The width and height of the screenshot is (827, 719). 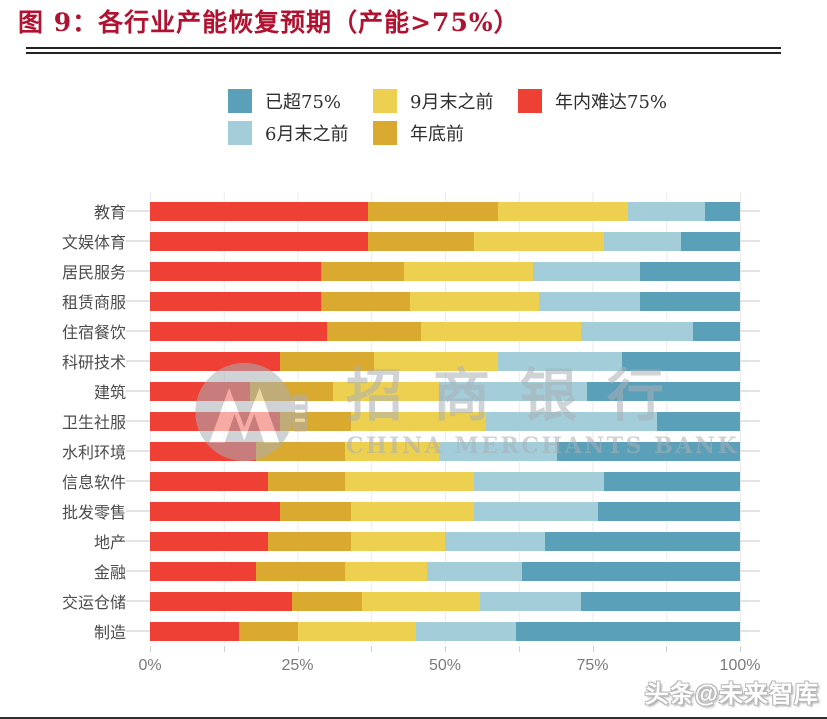 I want to click on chart-row: 卫生社服, so click(x=413, y=421).